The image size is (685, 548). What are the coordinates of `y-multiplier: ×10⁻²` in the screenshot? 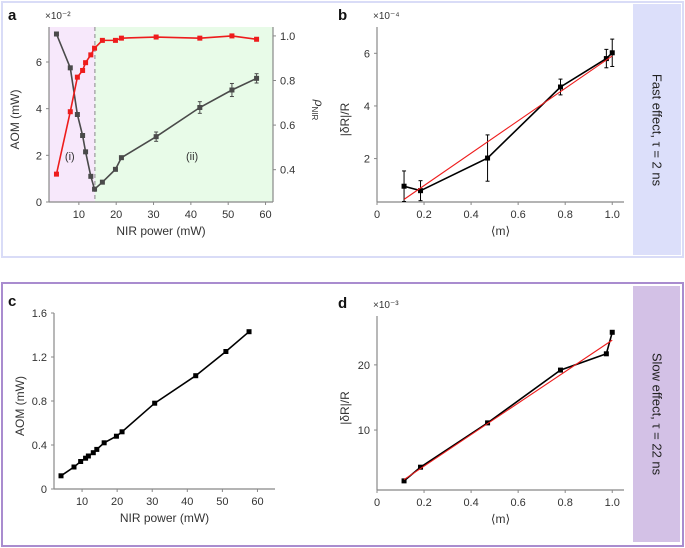 It's located at (58, 16).